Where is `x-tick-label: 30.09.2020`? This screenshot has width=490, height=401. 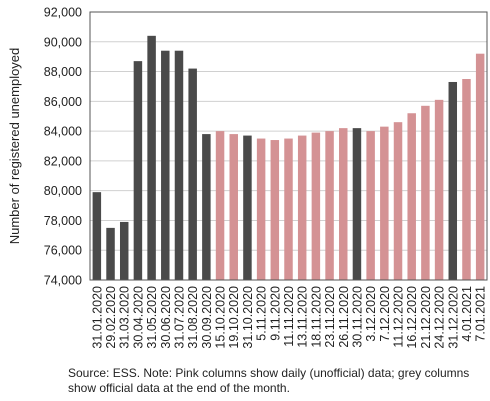
x-tick-label: 30.09.2020 is located at coordinates (207, 317).